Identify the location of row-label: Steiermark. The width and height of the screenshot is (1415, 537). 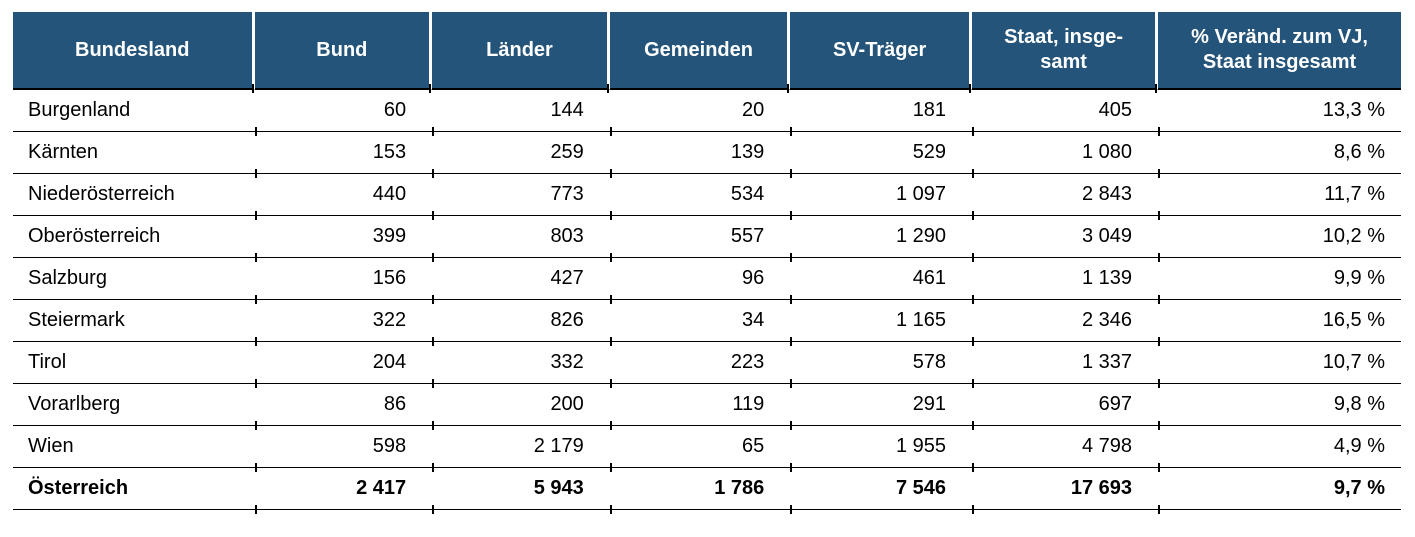
(134, 323).